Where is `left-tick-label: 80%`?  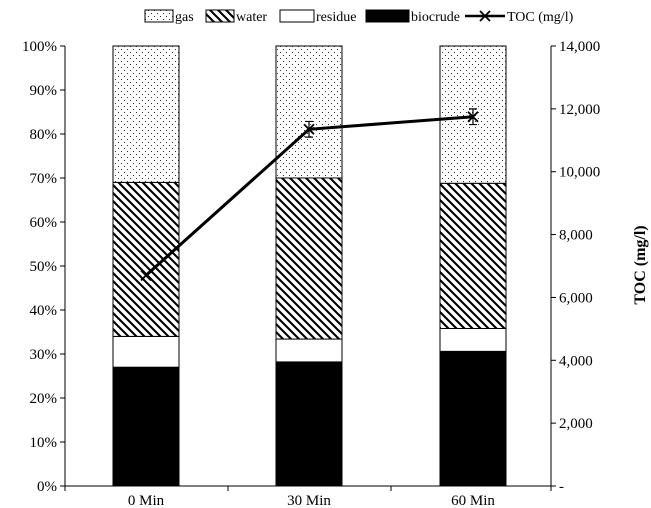 left-tick-label: 80% is located at coordinates (44, 135).